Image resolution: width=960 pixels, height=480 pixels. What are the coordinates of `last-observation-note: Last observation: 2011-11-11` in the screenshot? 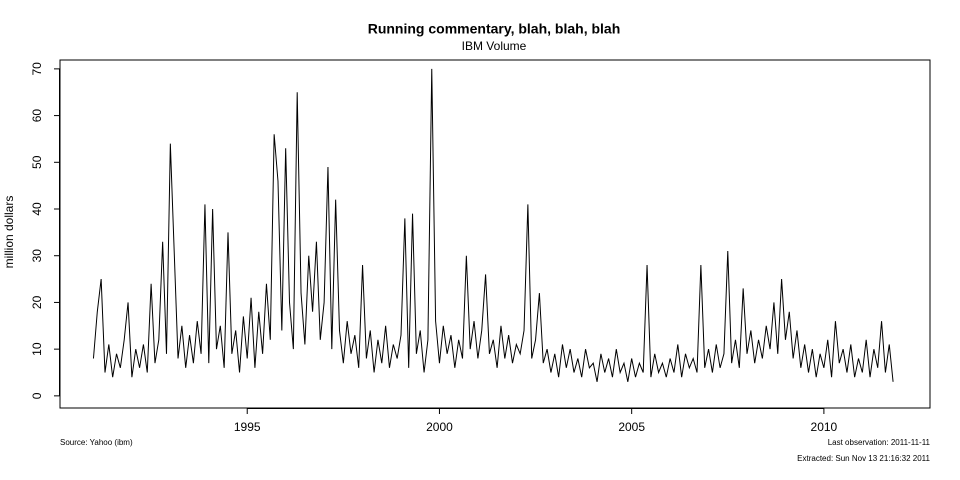 It's located at (879, 442).